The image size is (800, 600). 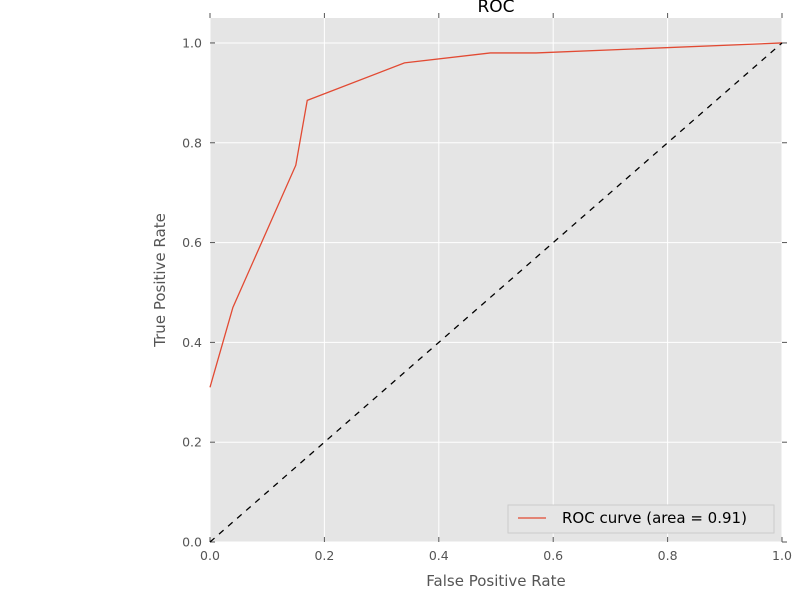 What do you see at coordinates (495, 581) in the screenshot?
I see `x-axis-title: False Positive Rate` at bounding box center [495, 581].